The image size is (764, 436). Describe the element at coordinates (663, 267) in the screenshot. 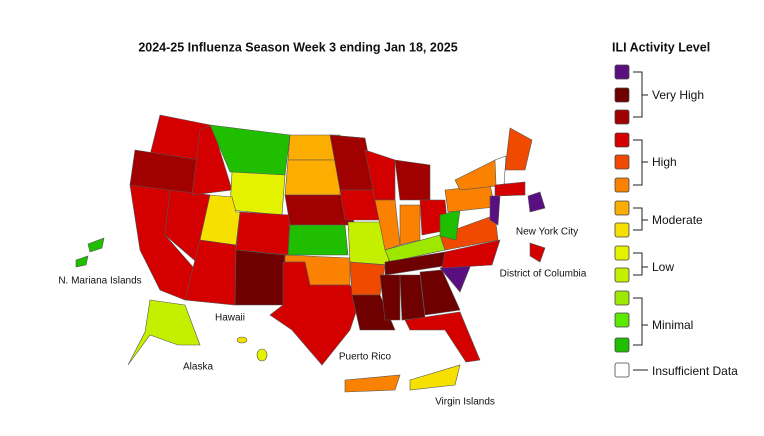

I see `legend-label: Low` at that location.